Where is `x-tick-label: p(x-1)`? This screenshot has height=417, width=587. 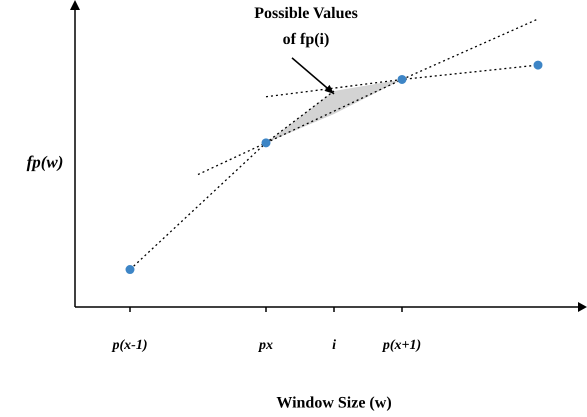
x-tick-label: p(x-1) is located at coordinates (130, 346).